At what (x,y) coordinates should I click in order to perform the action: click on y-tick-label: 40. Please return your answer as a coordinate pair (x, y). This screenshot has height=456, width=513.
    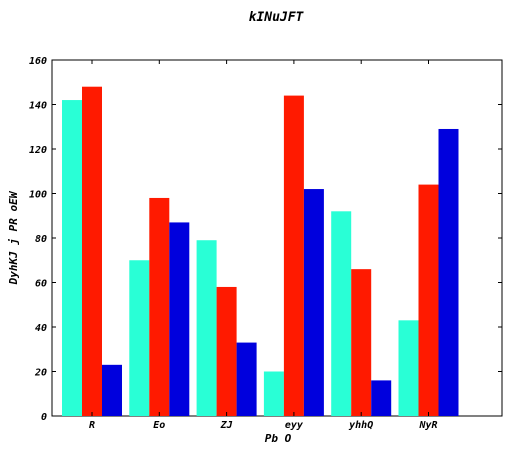
    Looking at the image, I should click on (41, 328).